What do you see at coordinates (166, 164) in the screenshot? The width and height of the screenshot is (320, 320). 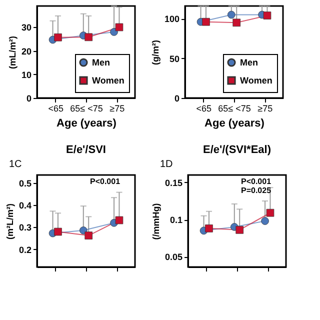 I see `text: 1D` at bounding box center [166, 164].